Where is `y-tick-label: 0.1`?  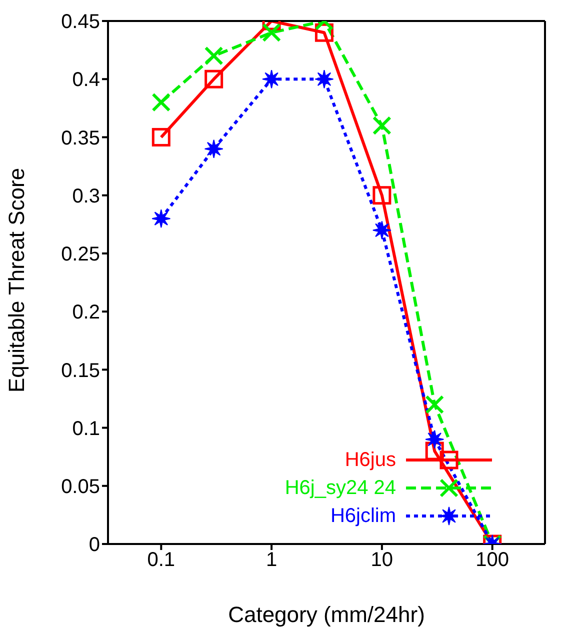 y-tick-label: 0.1 is located at coordinates (86, 429).